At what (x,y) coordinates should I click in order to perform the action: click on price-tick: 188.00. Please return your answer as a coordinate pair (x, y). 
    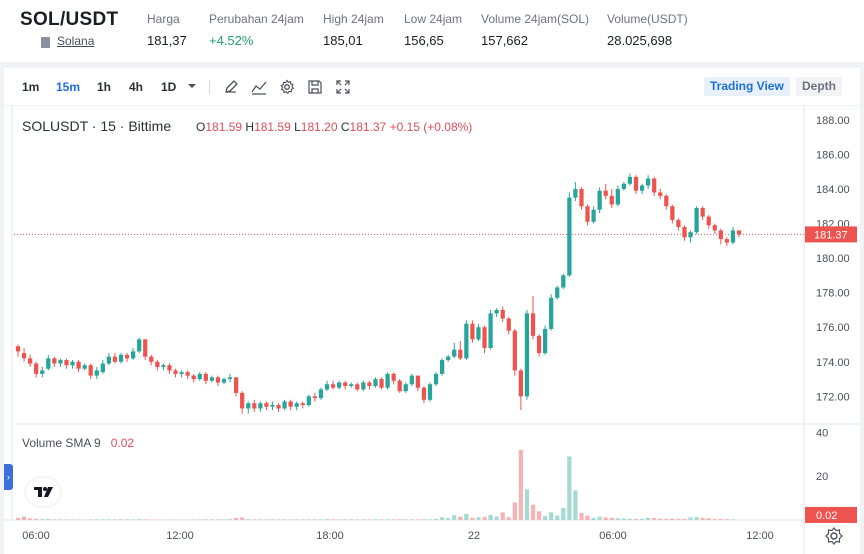
    Looking at the image, I should click on (833, 121).